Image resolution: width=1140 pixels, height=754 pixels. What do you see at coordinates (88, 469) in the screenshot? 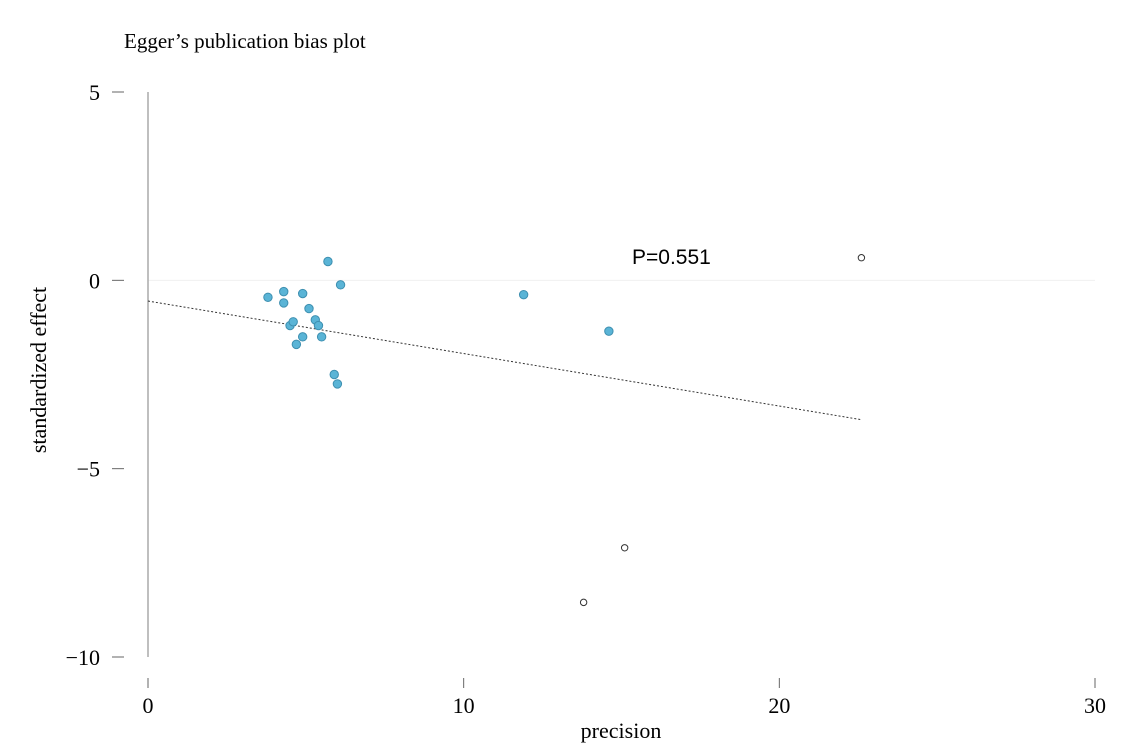
I see `y-tick-label: −5` at bounding box center [88, 469].